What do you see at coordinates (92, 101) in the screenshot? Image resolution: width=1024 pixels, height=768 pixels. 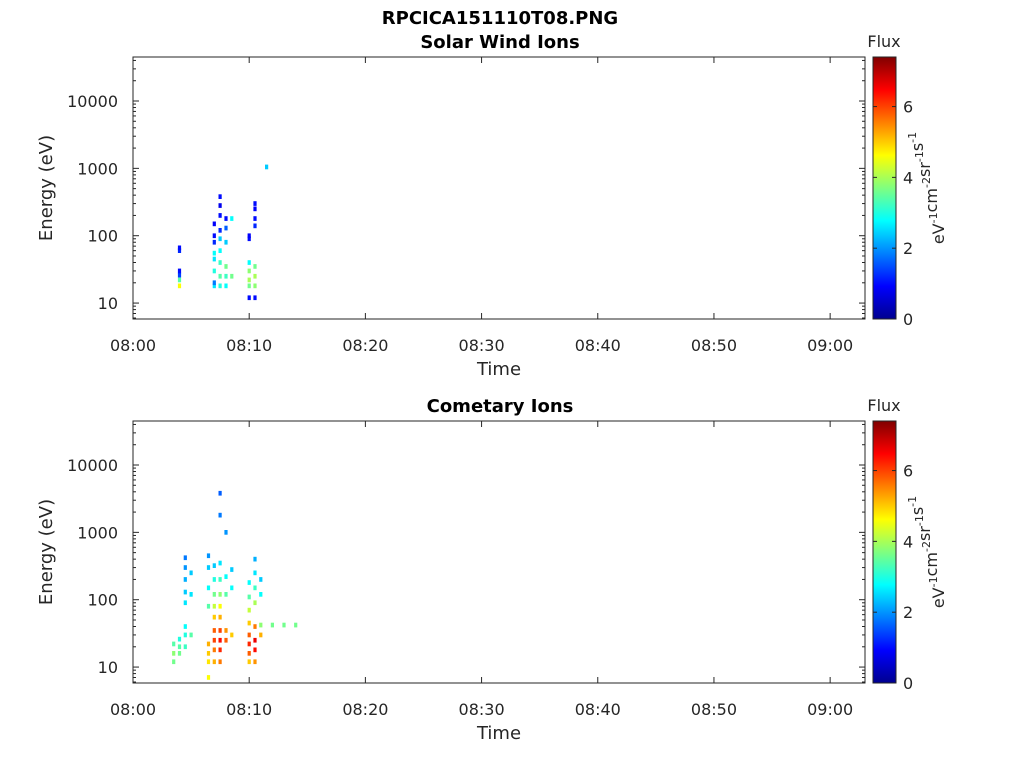 I see `y-tick-label: 10000` at bounding box center [92, 101].